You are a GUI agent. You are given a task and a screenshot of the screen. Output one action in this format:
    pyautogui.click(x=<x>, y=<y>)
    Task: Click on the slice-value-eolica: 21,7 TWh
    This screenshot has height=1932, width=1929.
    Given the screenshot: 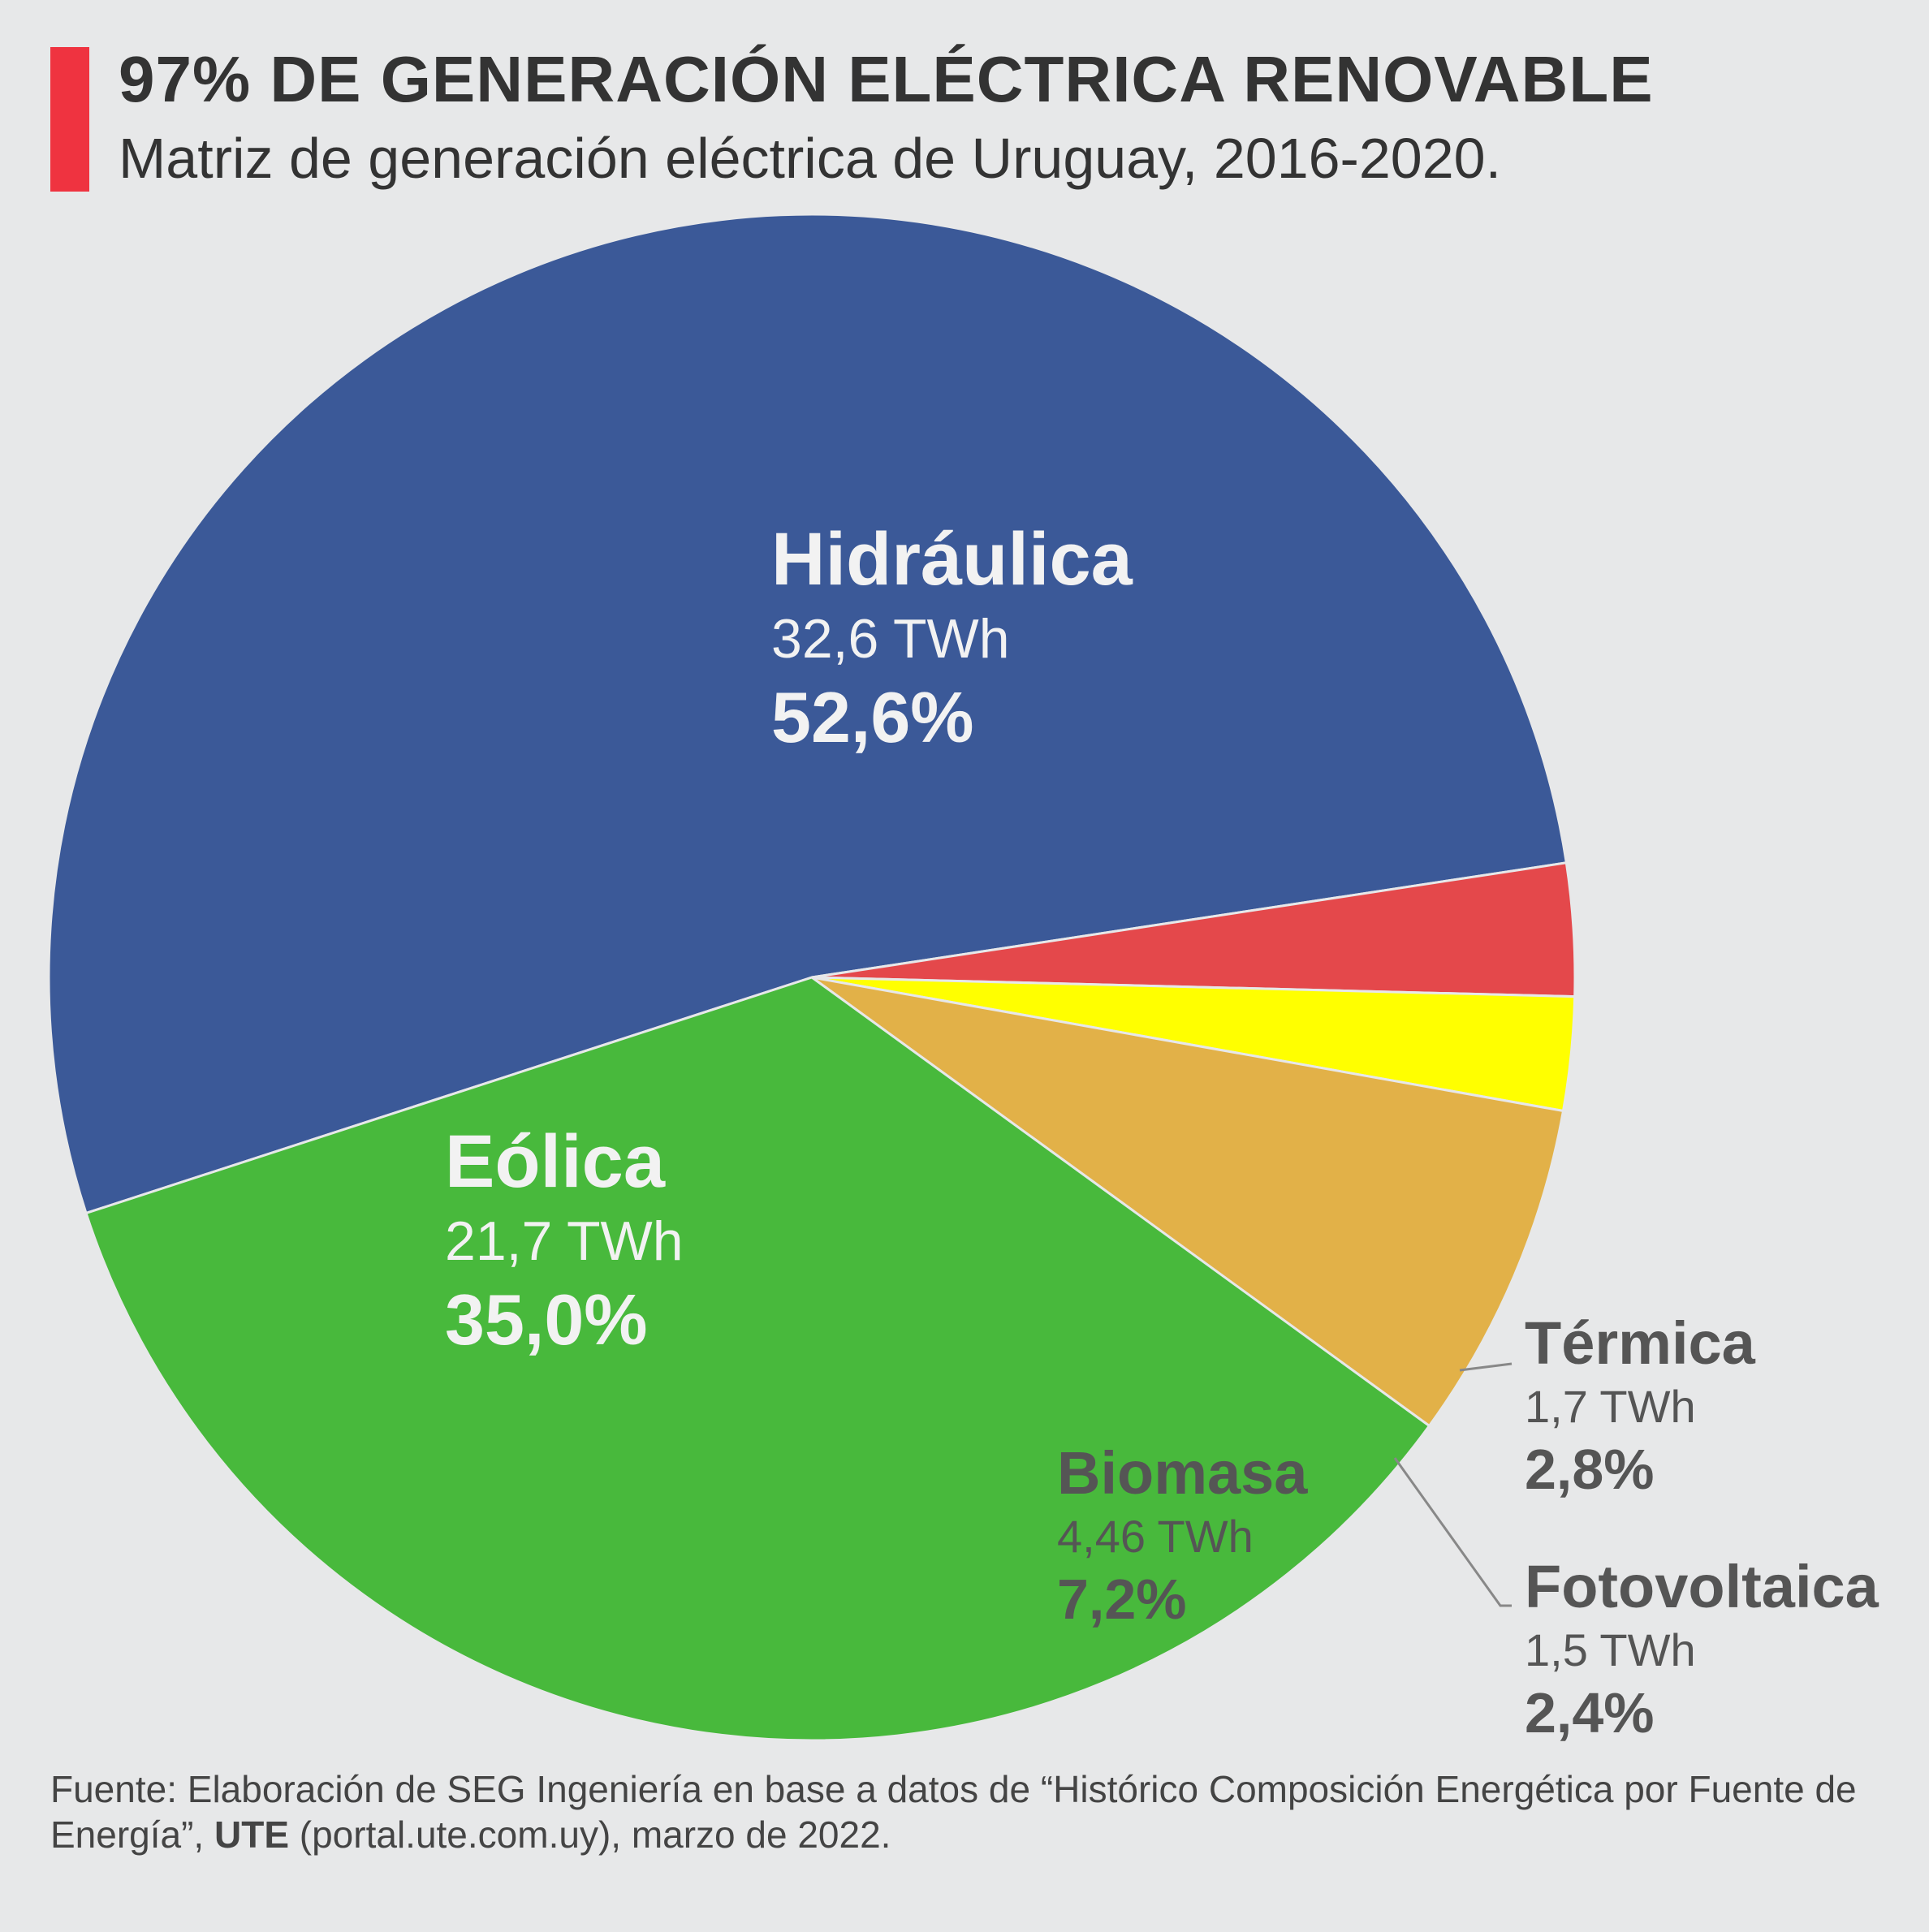 What is the action you would take?
    pyautogui.click(x=564, y=1241)
    